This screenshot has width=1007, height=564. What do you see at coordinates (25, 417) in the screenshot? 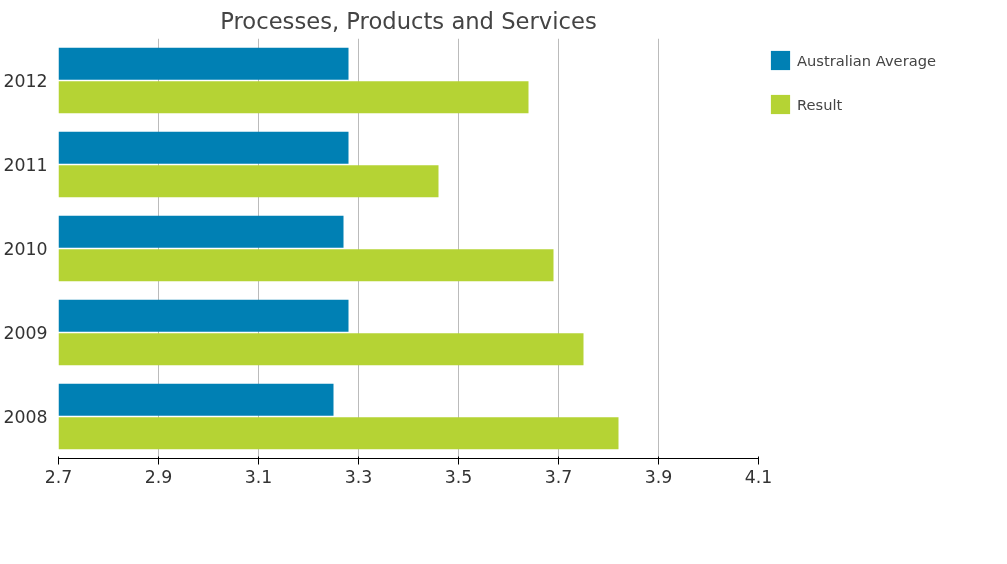
I see `y-tick-label: 2008` at bounding box center [25, 417].